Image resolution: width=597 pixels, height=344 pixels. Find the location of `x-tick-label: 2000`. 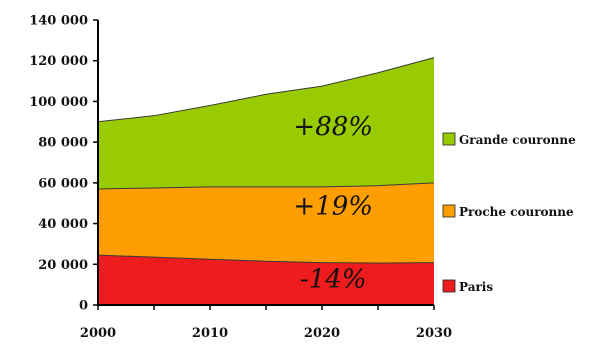

x-tick-label: 2000 is located at coordinates (98, 333).